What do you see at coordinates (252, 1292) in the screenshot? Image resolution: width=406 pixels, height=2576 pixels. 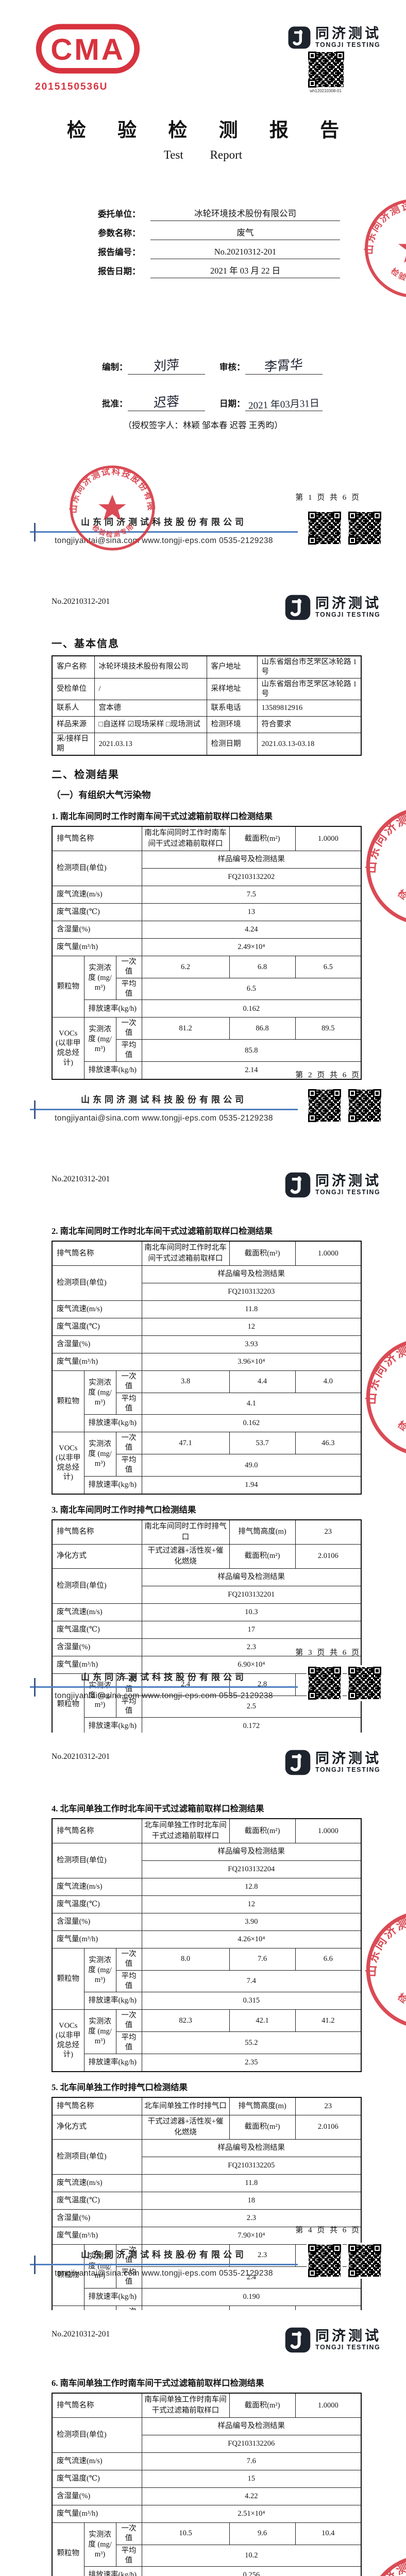 I see `sample-id: FQ2103132203` at bounding box center [252, 1292].